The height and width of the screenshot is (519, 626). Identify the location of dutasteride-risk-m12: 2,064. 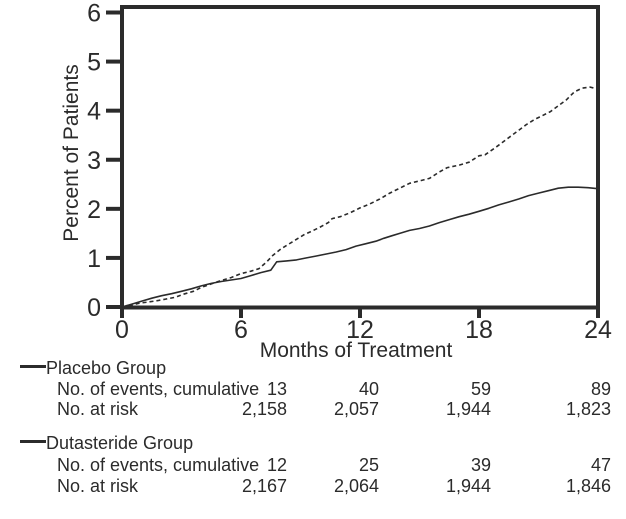
(356, 486).